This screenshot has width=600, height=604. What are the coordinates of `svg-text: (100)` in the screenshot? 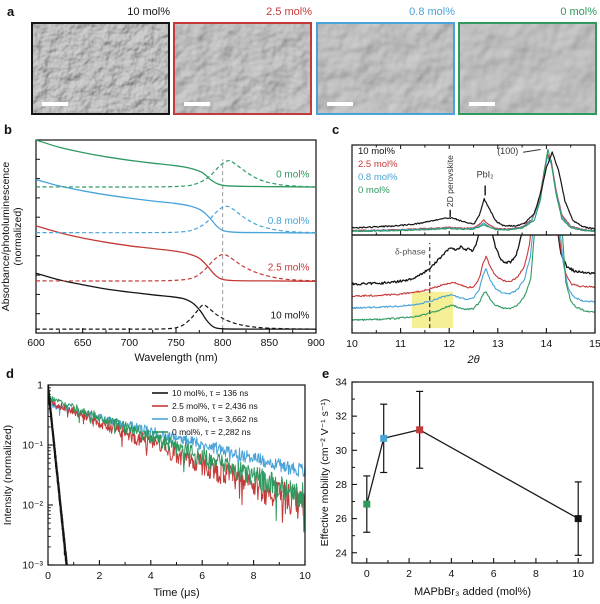 It's located at (507, 151).